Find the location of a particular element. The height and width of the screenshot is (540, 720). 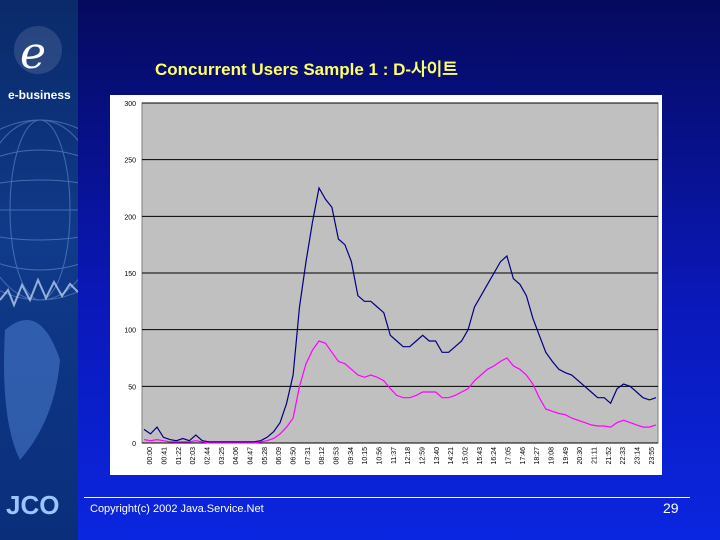

x-tick-label: 11:37 is located at coordinates (394, 455).